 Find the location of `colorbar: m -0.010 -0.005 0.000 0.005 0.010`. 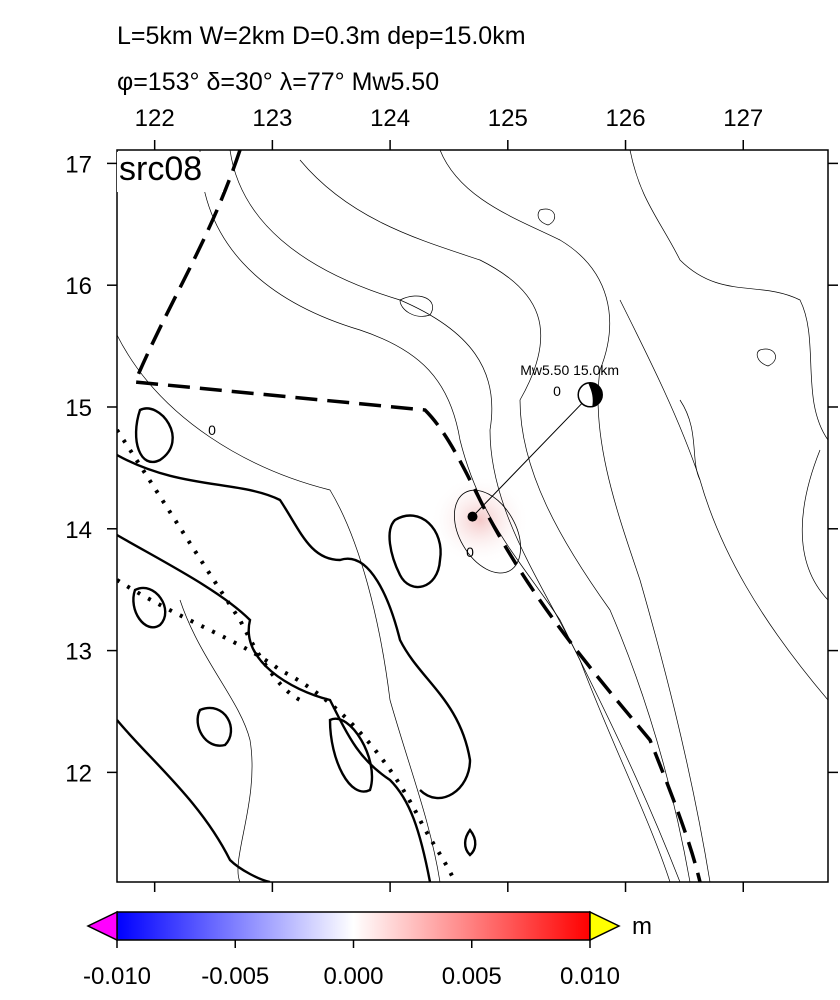

colorbar: m -0.010 -0.005 0.000 0.005 0.010 is located at coordinates (367, 950).